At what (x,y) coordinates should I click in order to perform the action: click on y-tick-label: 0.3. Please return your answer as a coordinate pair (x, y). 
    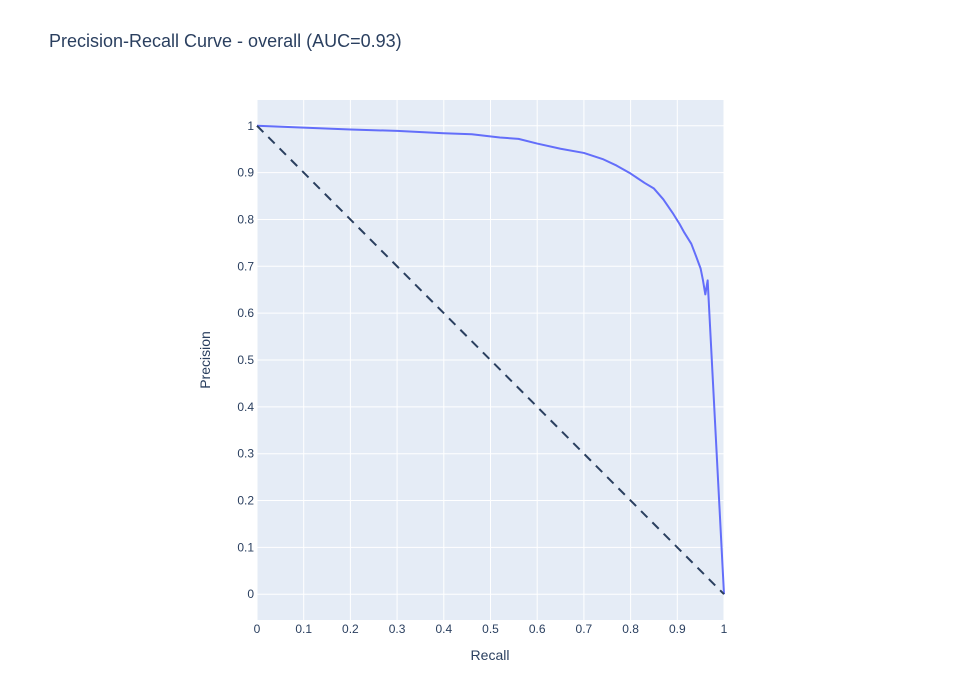
    Looking at the image, I should click on (245, 454).